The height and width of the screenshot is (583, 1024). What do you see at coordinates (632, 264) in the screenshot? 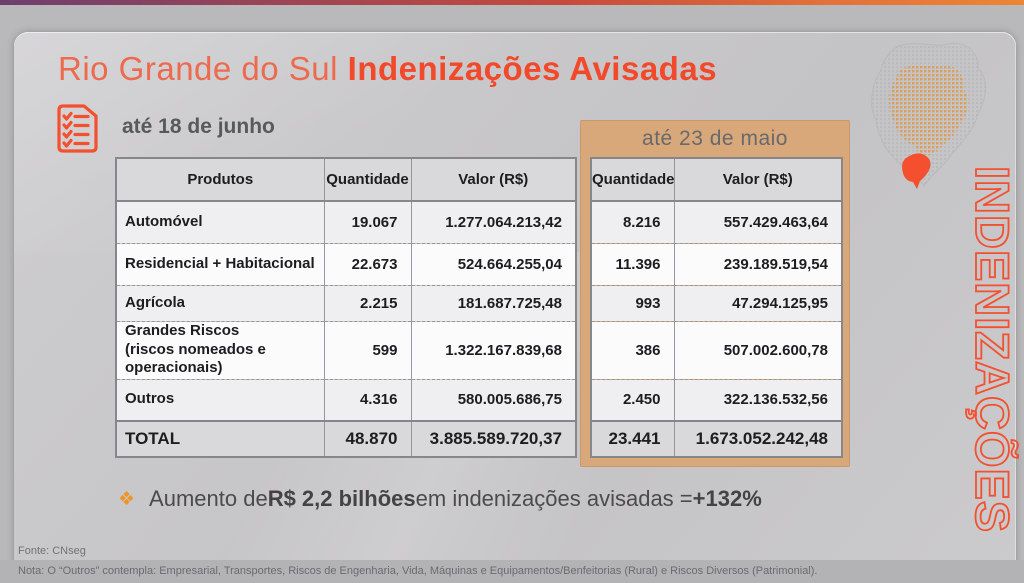
I see `qtd-cell: 11.396` at bounding box center [632, 264].